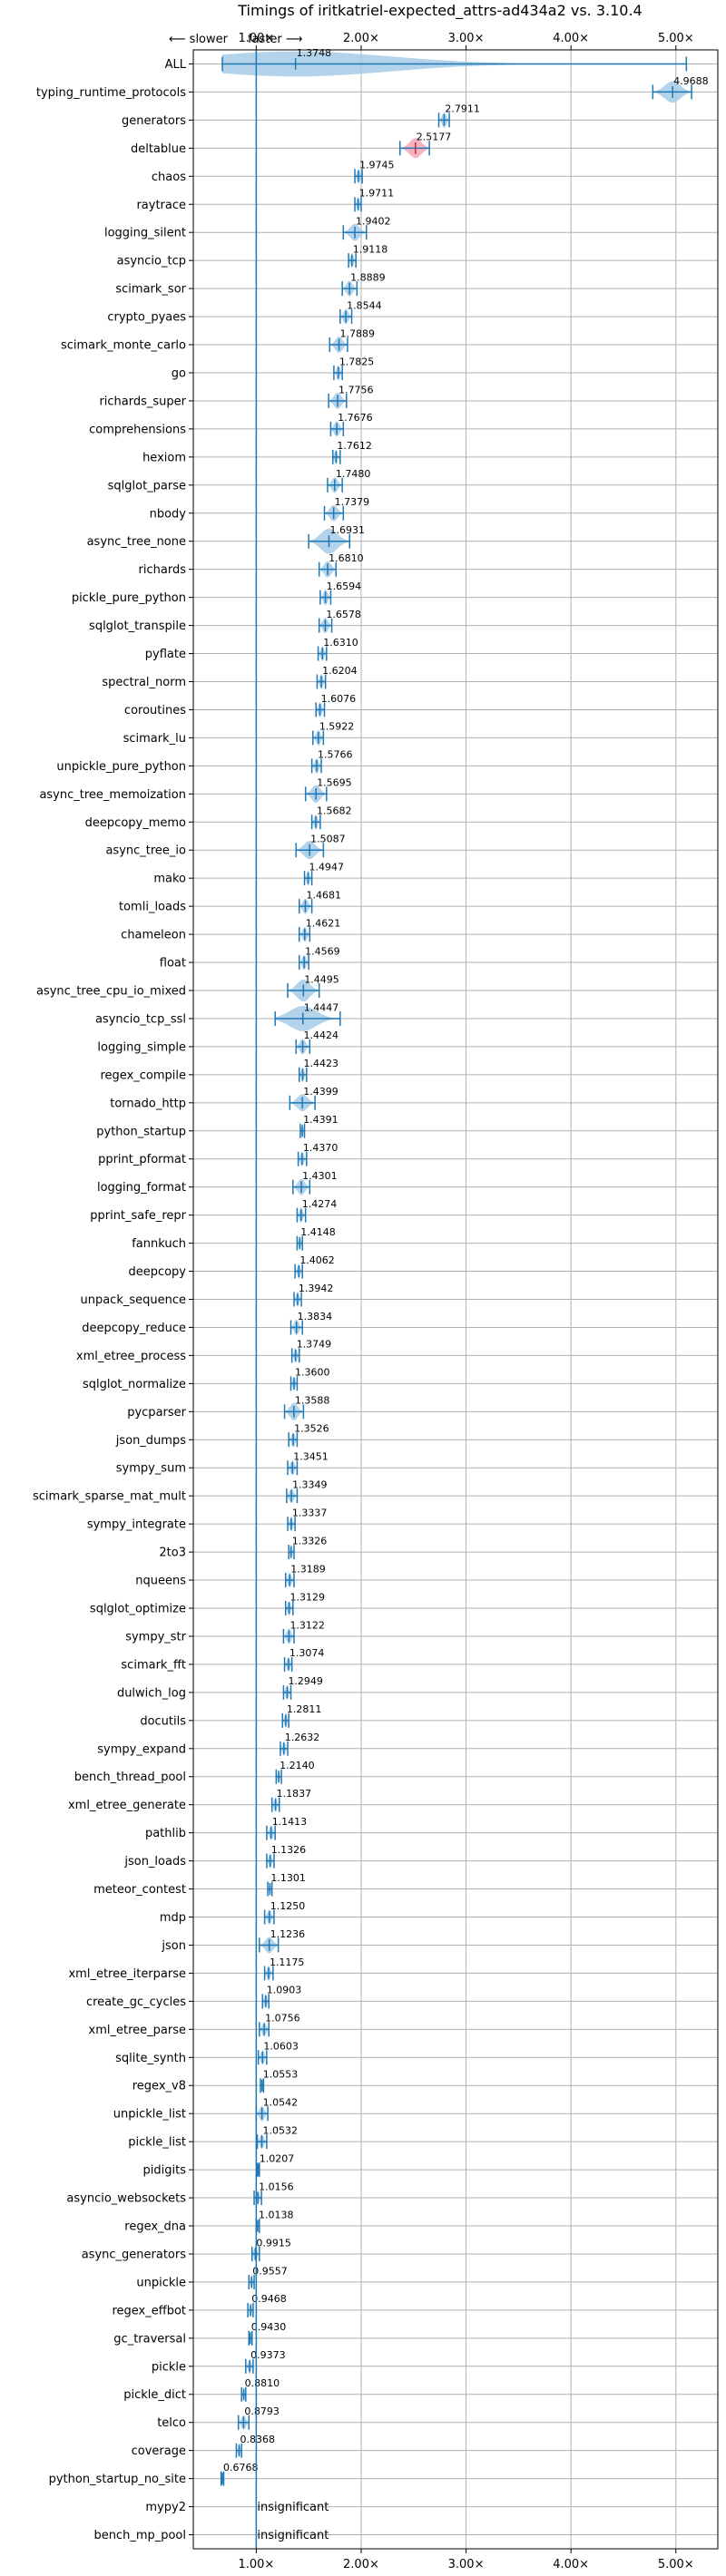 This screenshot has width=726, height=2576. Describe the element at coordinates (151, 261) in the screenshot. I see `benchmark-name: asyncio_tcp` at that location.